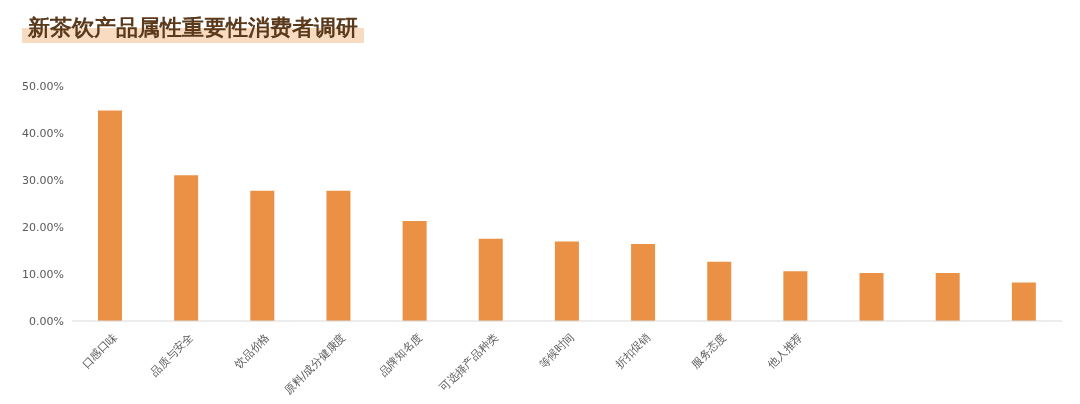 The image size is (1080, 404). I want to click on x-tick-label: 原料/成分健康度, so click(315, 363).